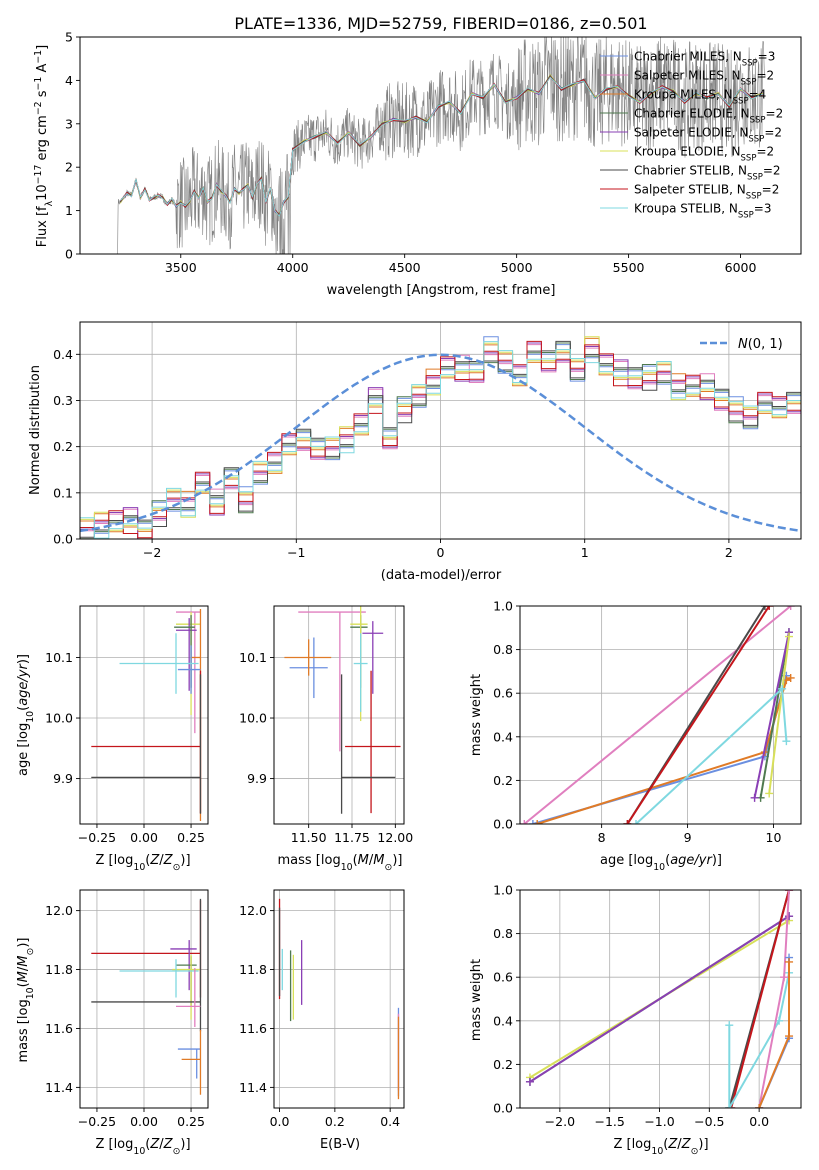 The image size is (819, 1170). I want to click on label-part: −2, so click(38, 108).